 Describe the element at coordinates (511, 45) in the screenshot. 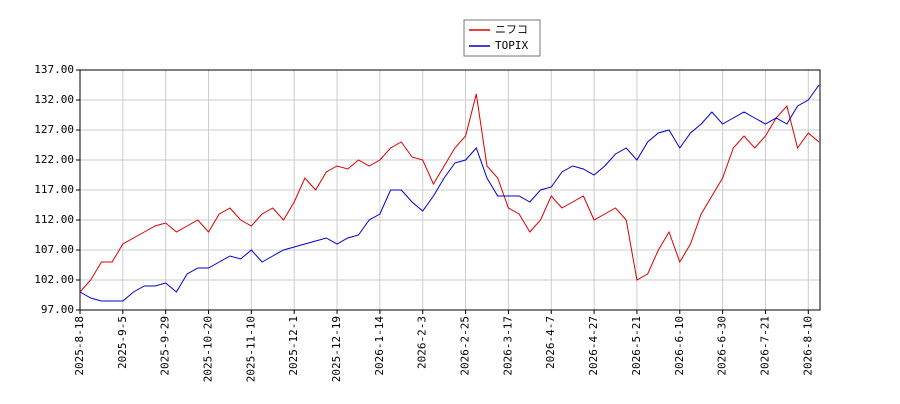

I see `legend-label: TOPIX` at that location.